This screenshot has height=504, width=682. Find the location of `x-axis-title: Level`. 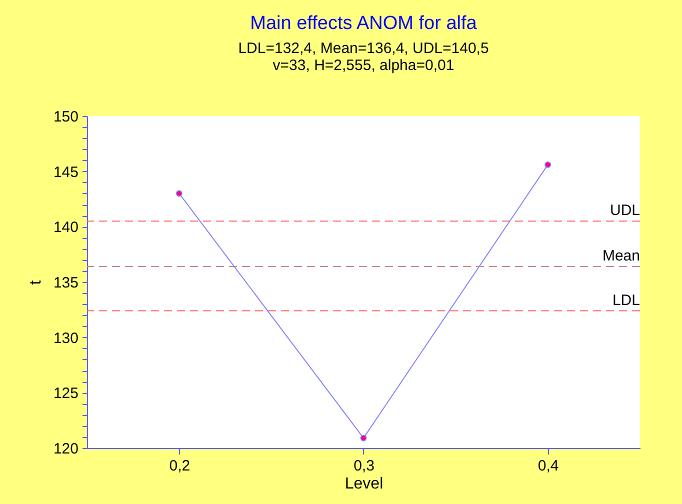

x-axis-title: Level is located at coordinates (364, 484).